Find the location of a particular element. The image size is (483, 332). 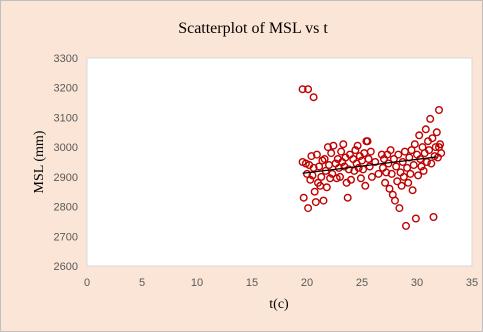

y-tick-label: 3200 is located at coordinates (66, 89).